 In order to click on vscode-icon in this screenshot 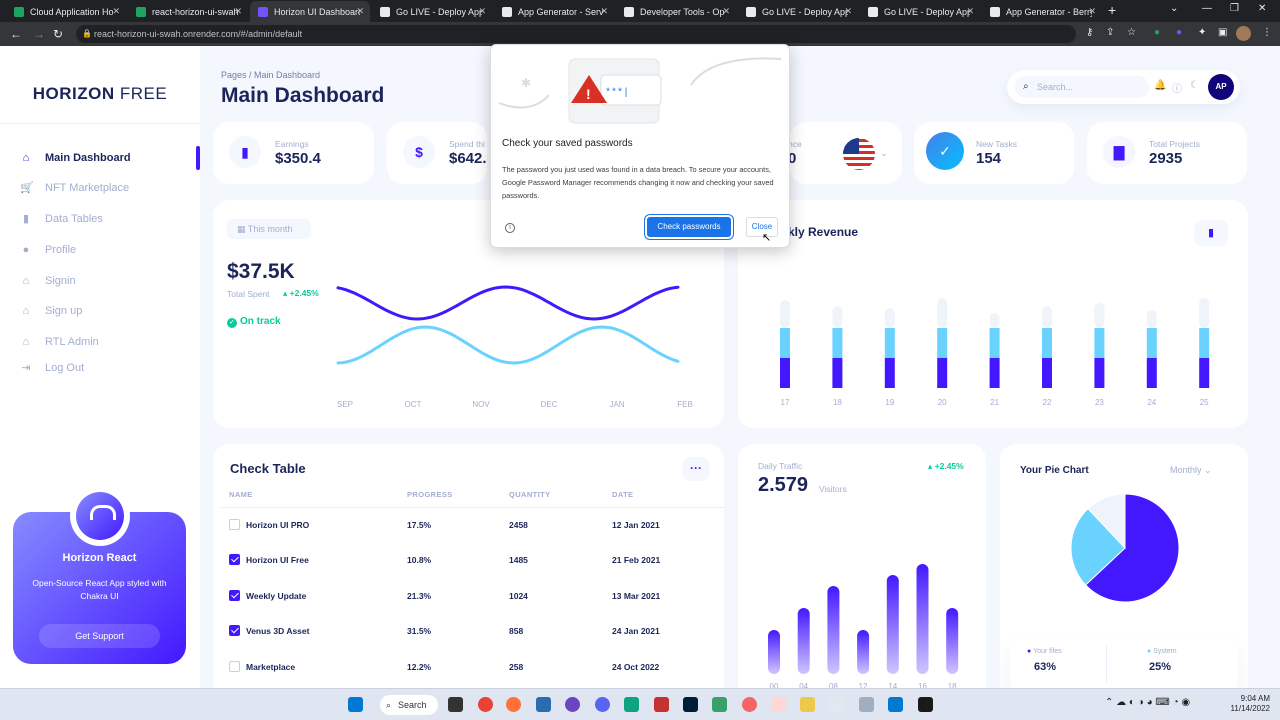, I will do `click(895, 704)`.